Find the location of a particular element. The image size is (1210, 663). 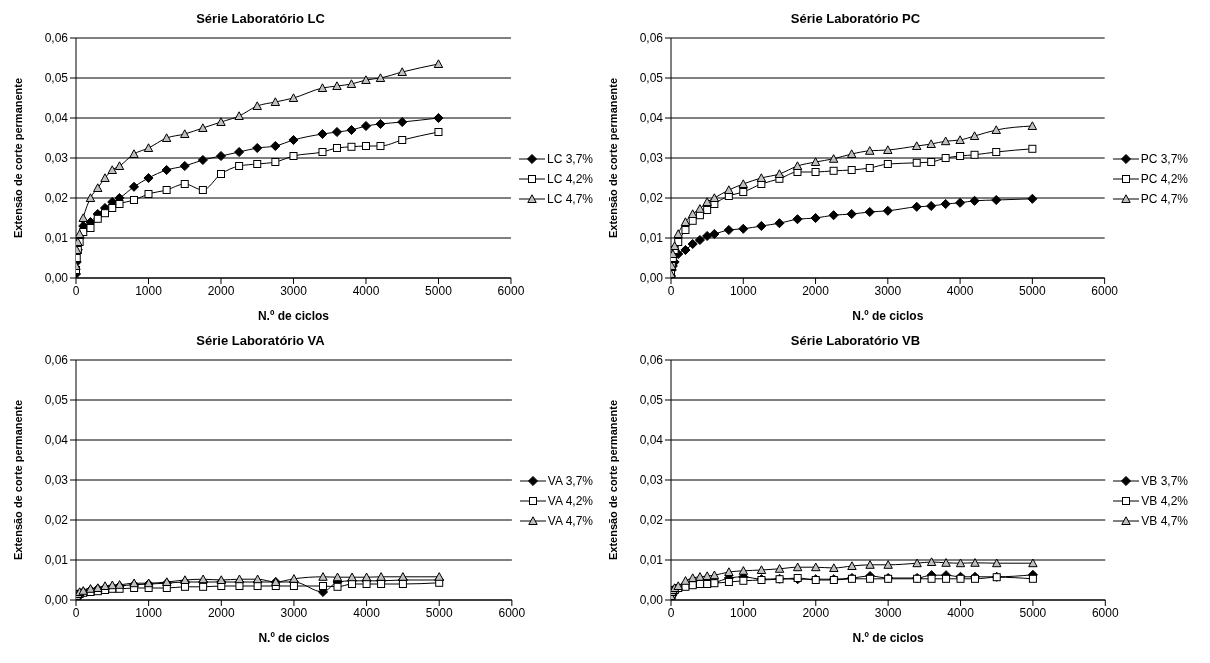

chart-title: Série Laboratório VA is located at coordinates (260, 341).